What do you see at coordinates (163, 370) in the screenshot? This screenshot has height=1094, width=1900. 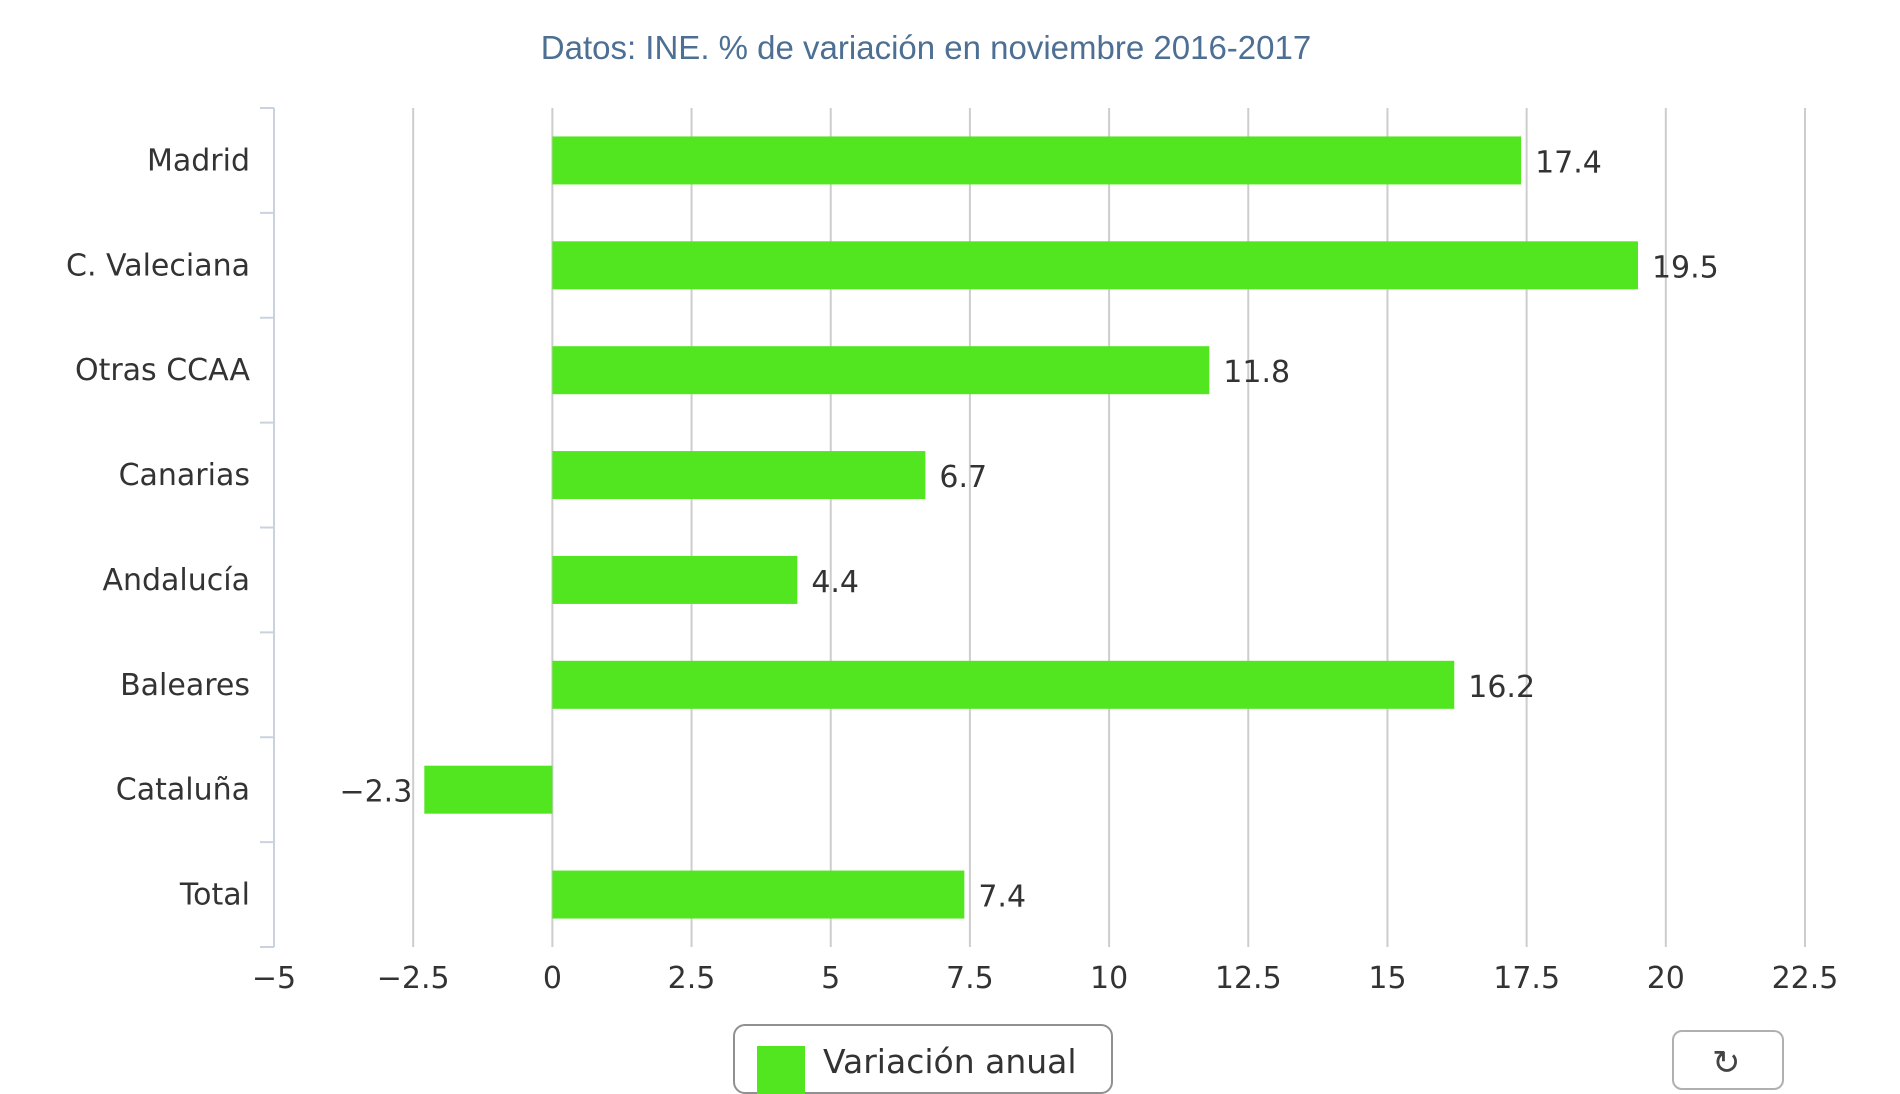 I see `category-label: Otras CCAA` at bounding box center [163, 370].